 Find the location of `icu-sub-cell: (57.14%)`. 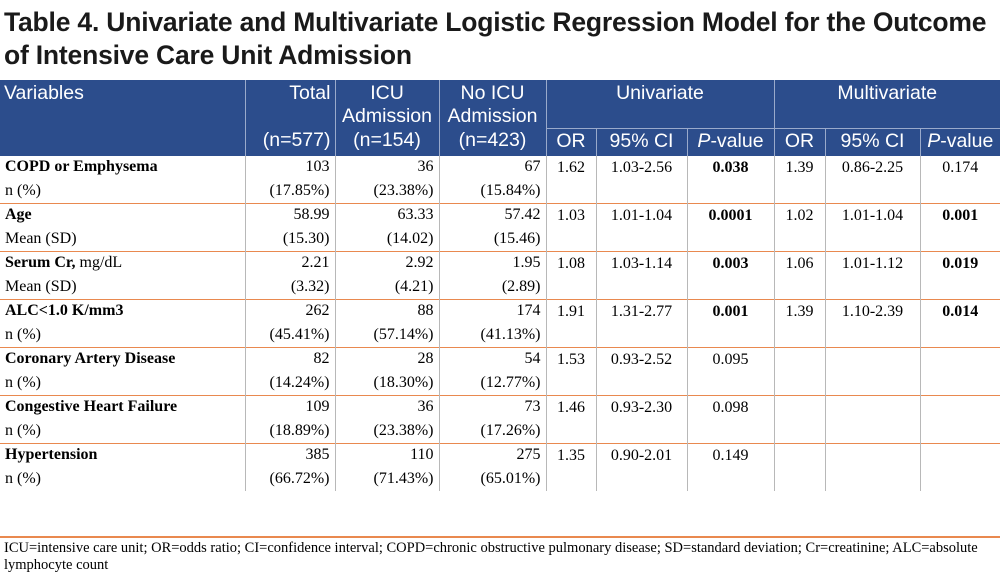

icu-sub-cell: (57.14%) is located at coordinates (386, 335).